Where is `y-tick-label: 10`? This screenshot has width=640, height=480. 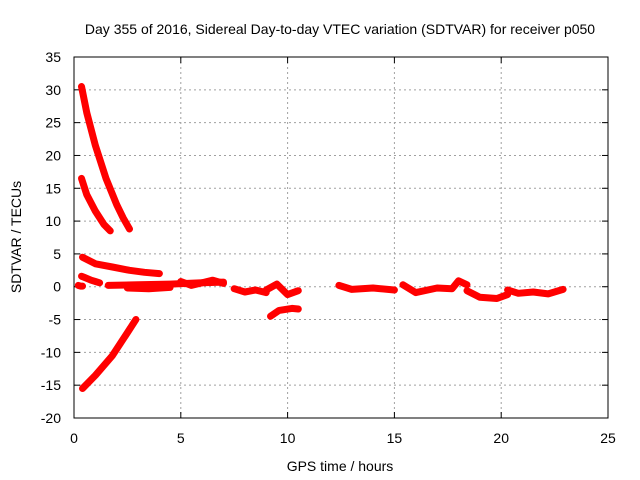
y-tick-label: 10 is located at coordinates (53, 221).